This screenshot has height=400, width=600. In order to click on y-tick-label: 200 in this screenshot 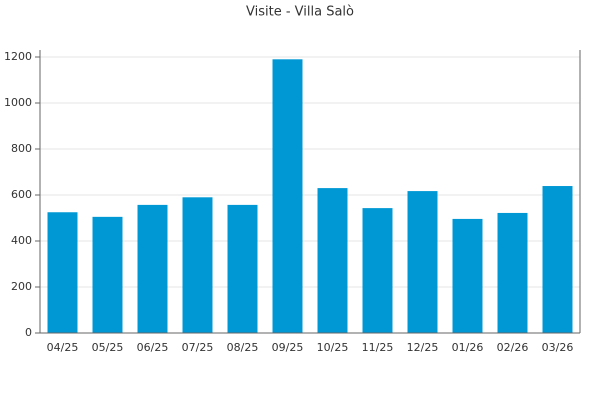, I will do `click(21, 286)`.